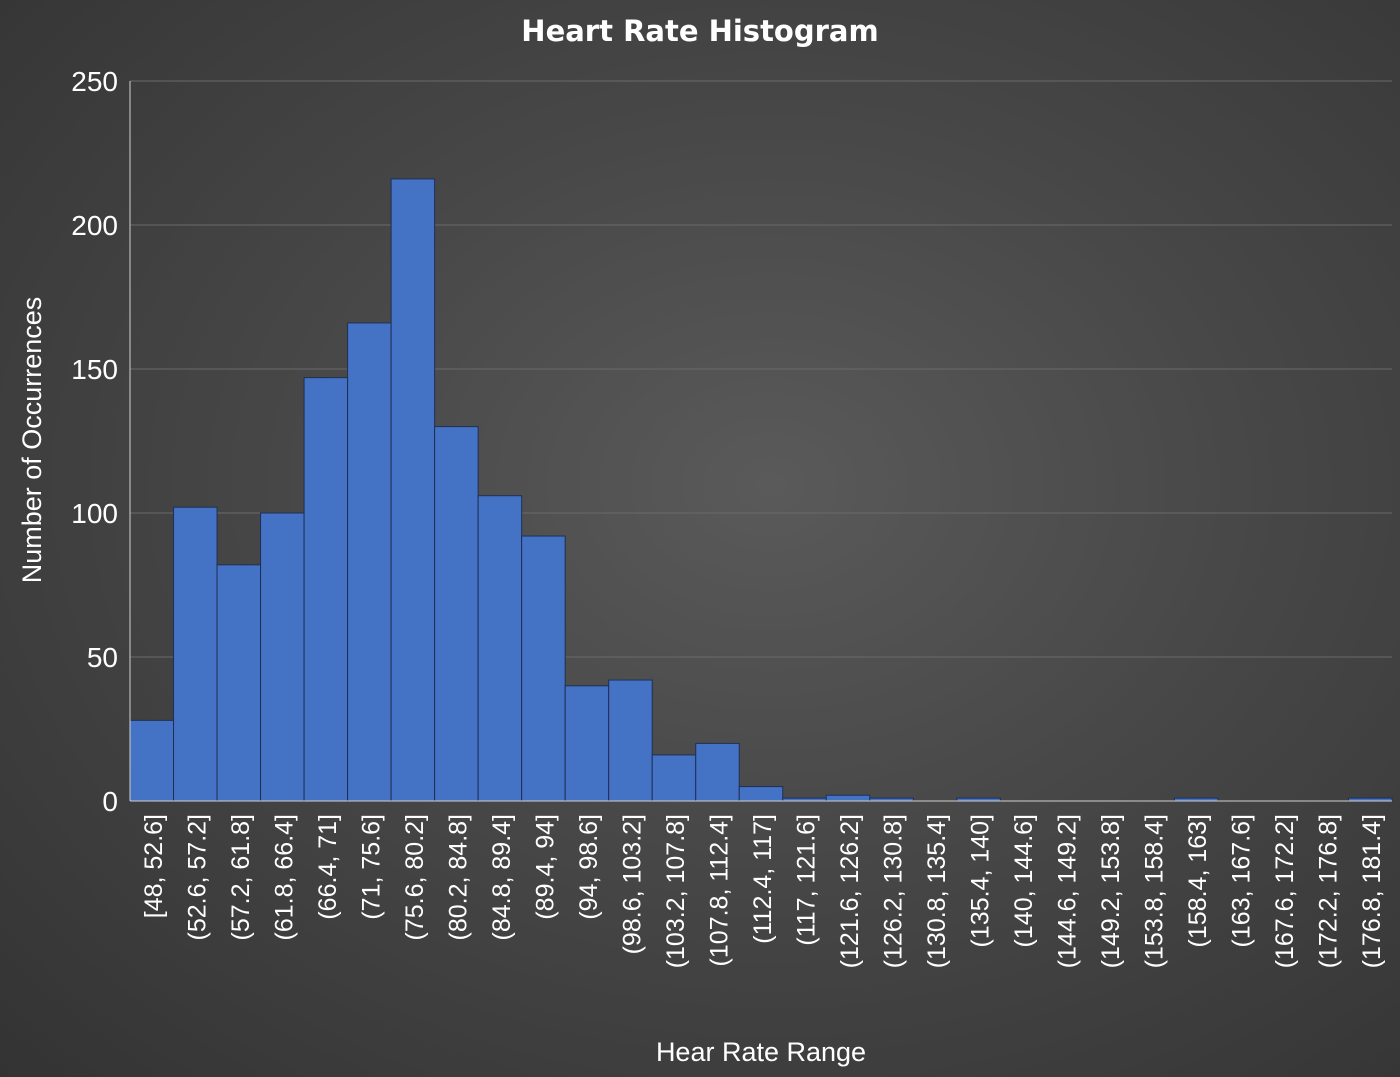 Image resolution: width=1400 pixels, height=1077 pixels. I want to click on x-tick-label: (117, 121.6], so click(807, 880).